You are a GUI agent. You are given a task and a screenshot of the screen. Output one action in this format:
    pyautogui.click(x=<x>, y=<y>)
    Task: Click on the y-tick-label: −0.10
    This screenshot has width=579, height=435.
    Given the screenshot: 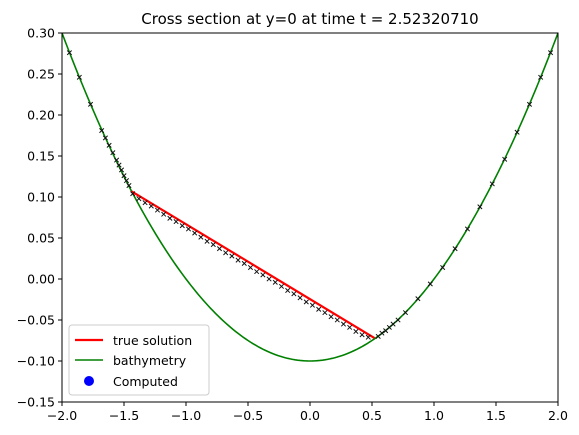 What is the action you would take?
    pyautogui.click(x=36, y=361)
    